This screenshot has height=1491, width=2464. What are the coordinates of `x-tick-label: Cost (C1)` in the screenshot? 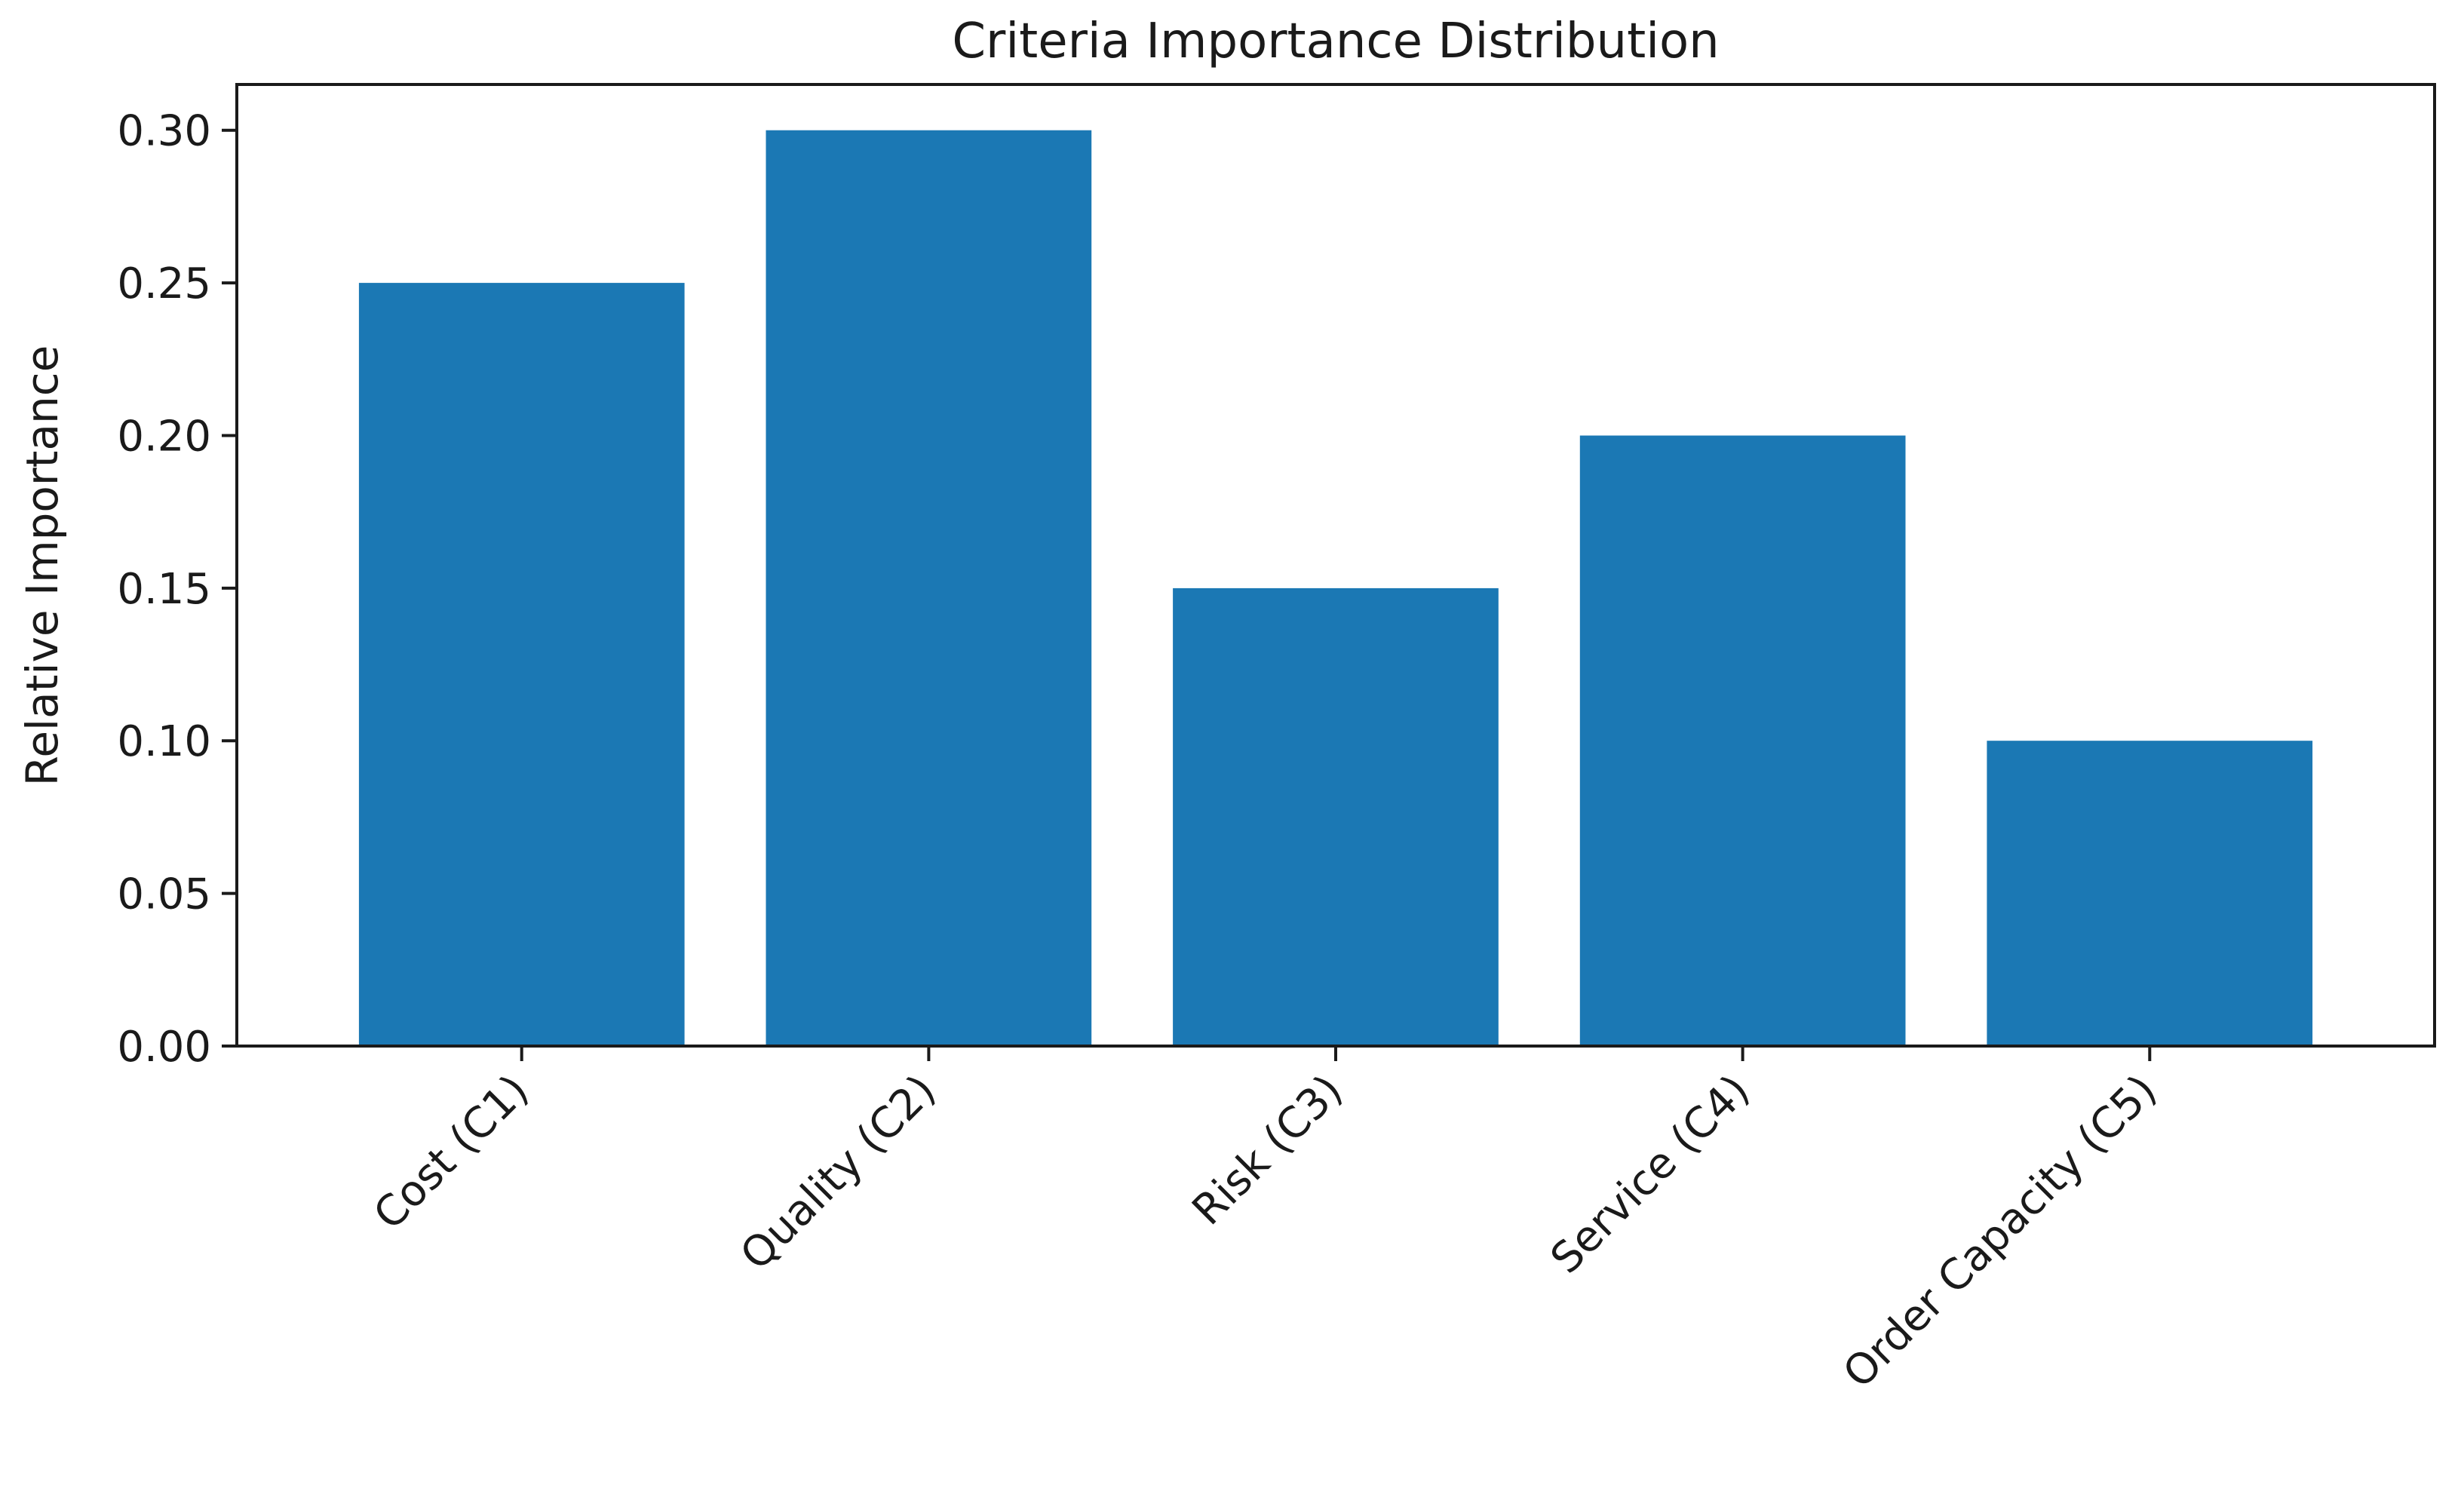 It's located at (451, 1152).